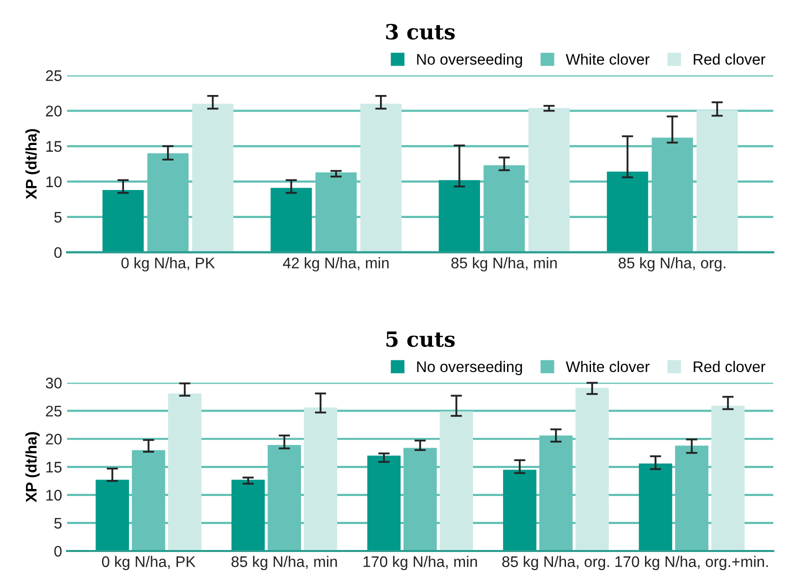 Image resolution: width=789 pixels, height=580 pixels. Describe the element at coordinates (335, 264) in the screenshot. I see `x-tick-label: 42 kg N/ha, min` at that location.